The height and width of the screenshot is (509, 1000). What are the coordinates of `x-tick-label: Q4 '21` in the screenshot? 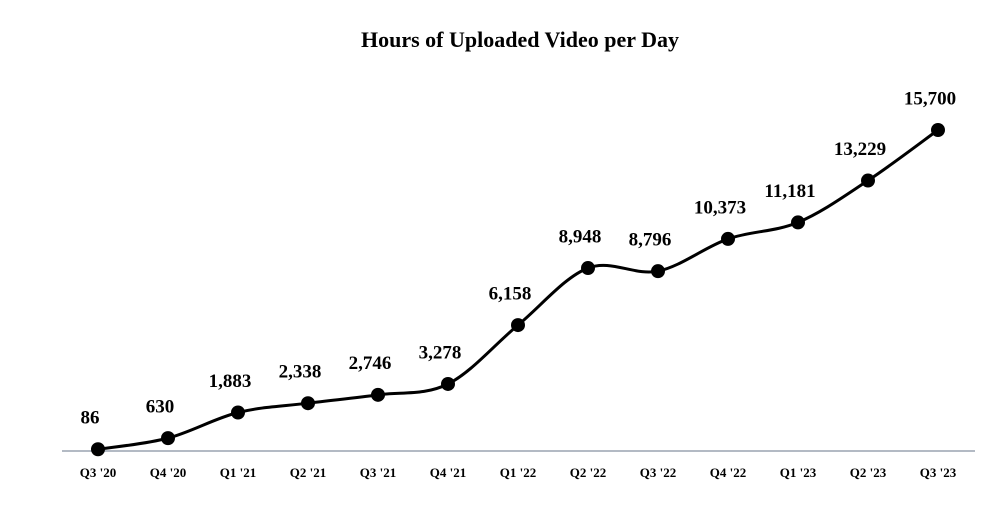 It's located at (448, 472).